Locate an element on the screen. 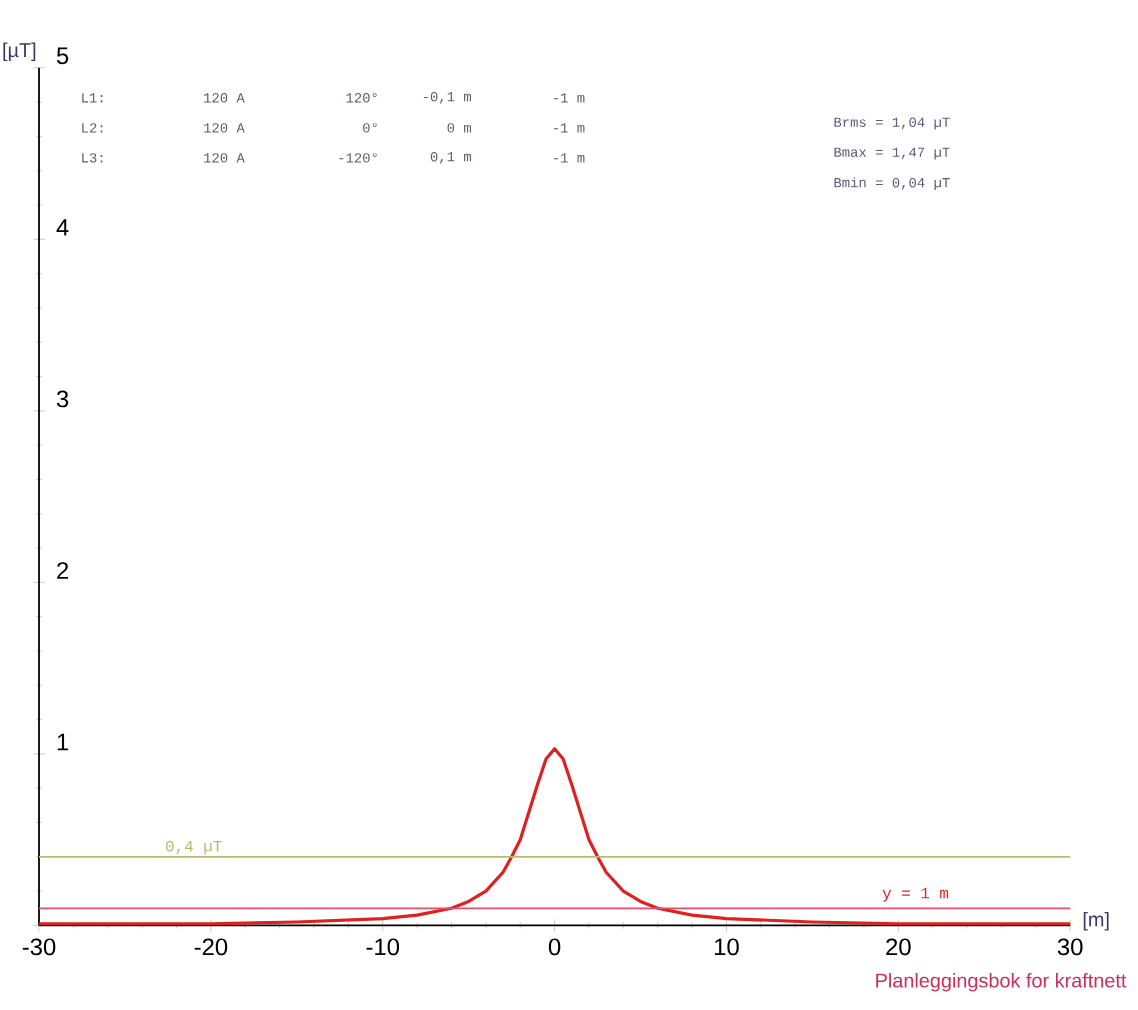 This screenshot has height=1010, width=1138. y-tick-label: 1 is located at coordinates (63, 742).